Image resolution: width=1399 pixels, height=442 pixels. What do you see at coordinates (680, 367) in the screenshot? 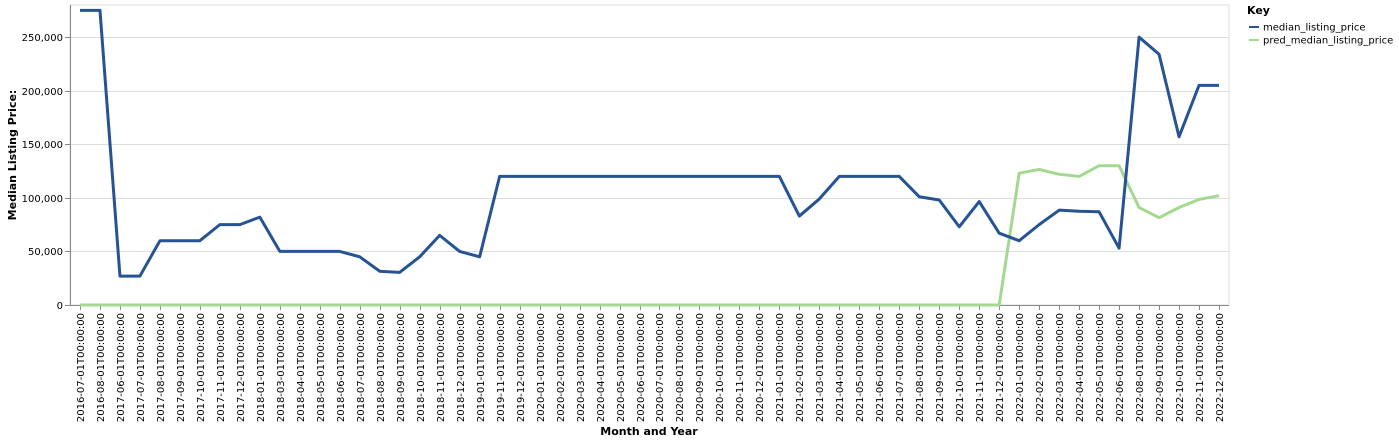
I see `x-tick-label: 2020-08-01T00:00:00` at bounding box center [680, 367].